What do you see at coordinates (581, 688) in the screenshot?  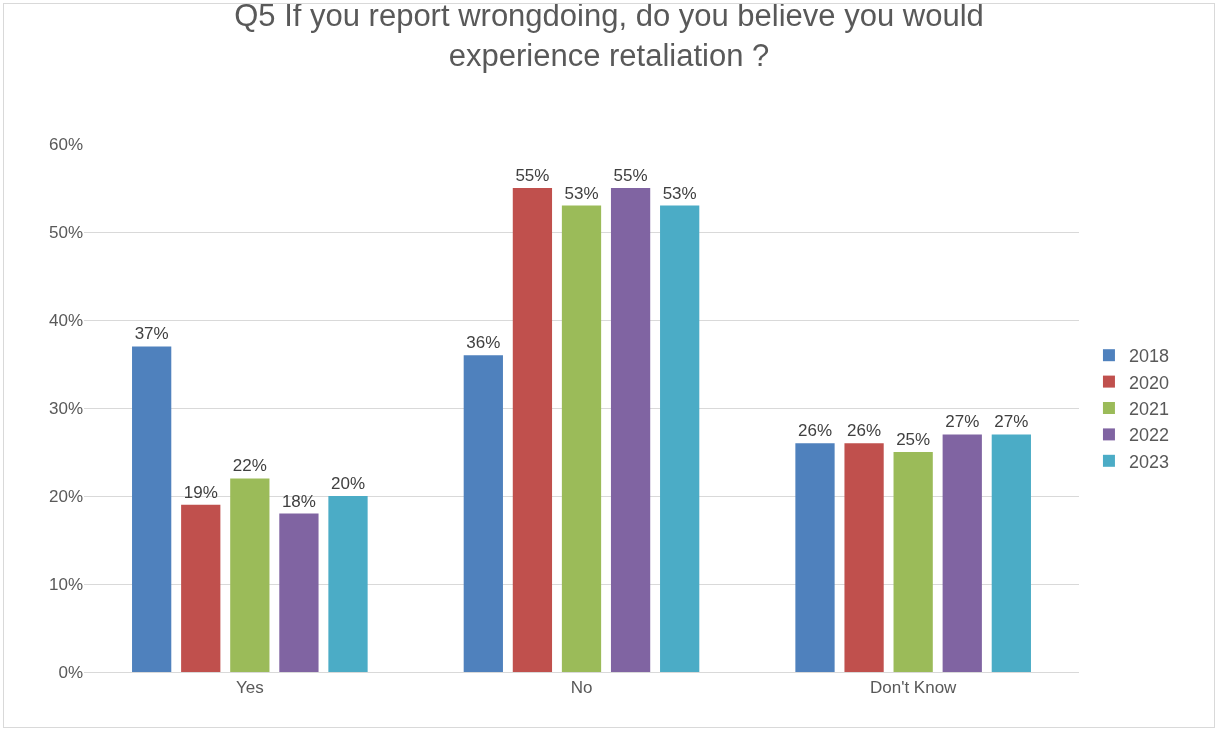 I see `x-tick-label: No` at bounding box center [581, 688].